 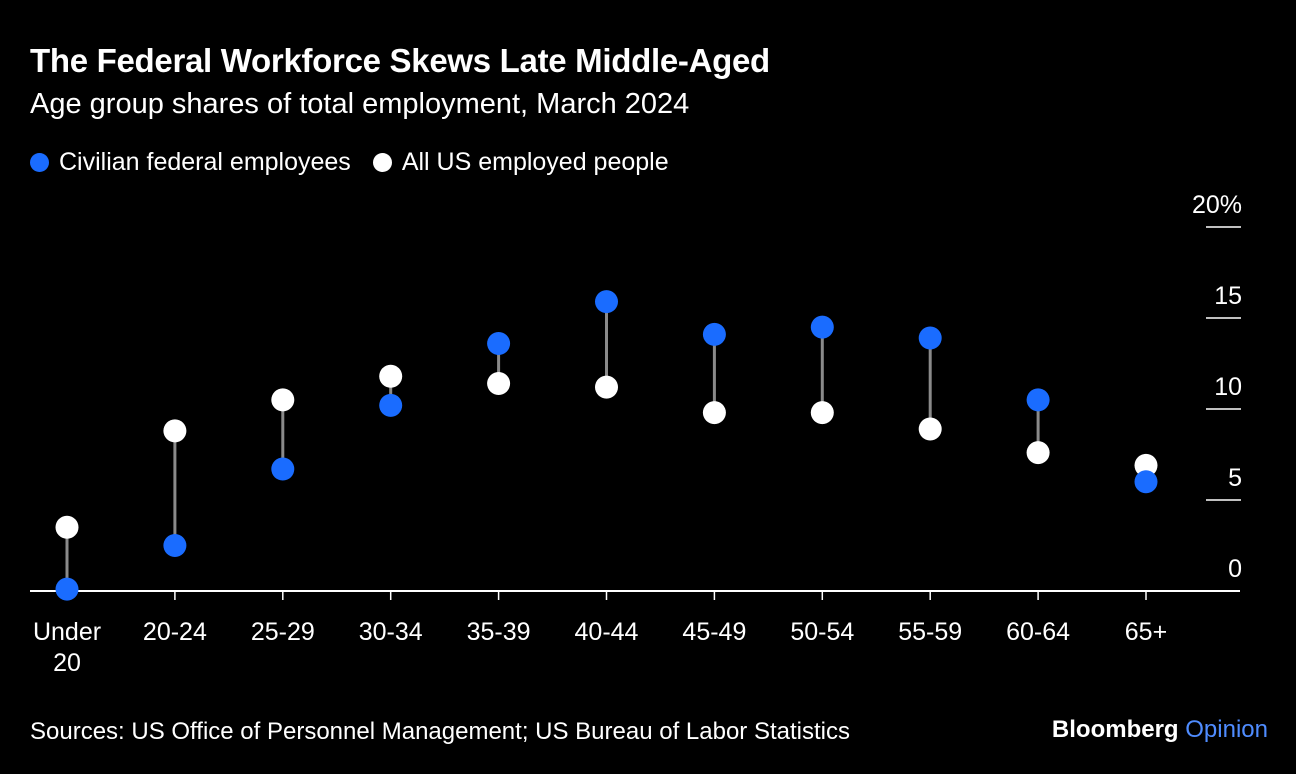 I want to click on legend-item-all-us: All US employed people, so click(x=520, y=162).